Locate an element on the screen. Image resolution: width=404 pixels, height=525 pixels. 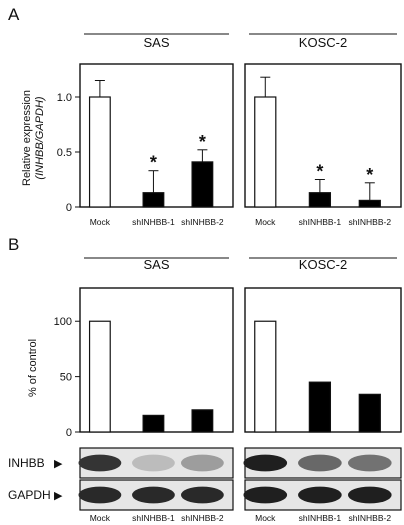
chart-a-kosc2: KOSC-2 Mock * shINHBB-1 * shINHBB-2 is located at coordinates (323, 130).